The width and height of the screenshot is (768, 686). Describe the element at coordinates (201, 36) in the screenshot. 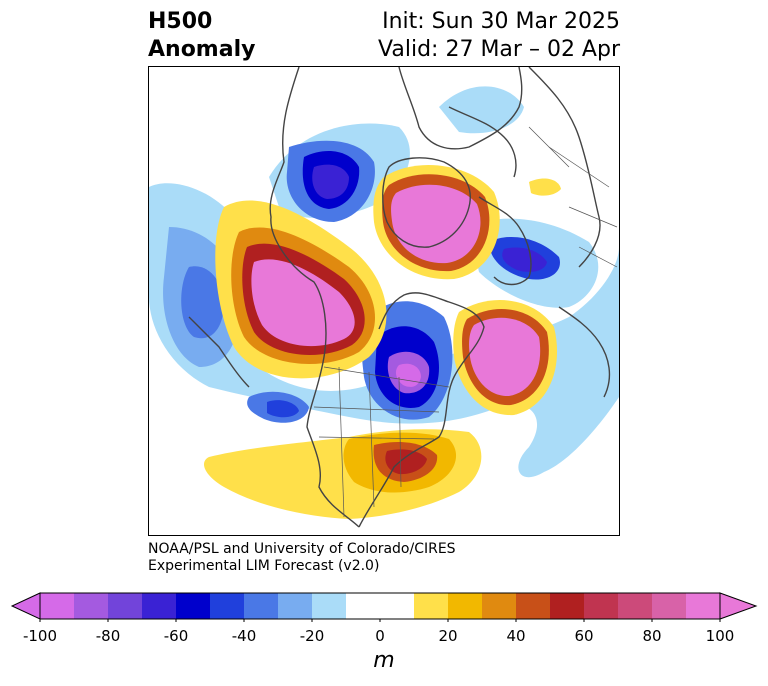

I see `chart-title: H500 Anomaly` at that location.